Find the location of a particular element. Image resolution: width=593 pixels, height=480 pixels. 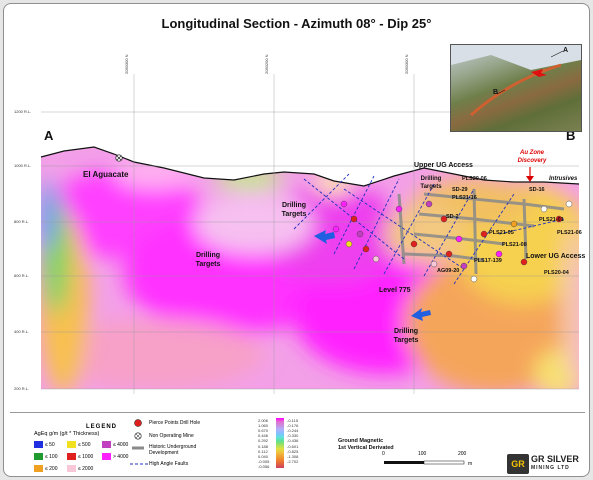

legend-class-label: ≤ 2000 is located at coordinates (86, 469).